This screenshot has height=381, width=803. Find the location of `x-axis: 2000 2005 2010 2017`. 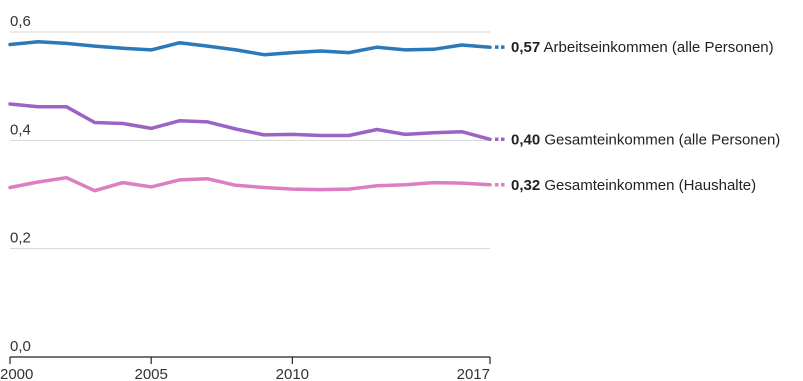

x-axis: 2000 2005 2010 2017 is located at coordinates (245, 368).